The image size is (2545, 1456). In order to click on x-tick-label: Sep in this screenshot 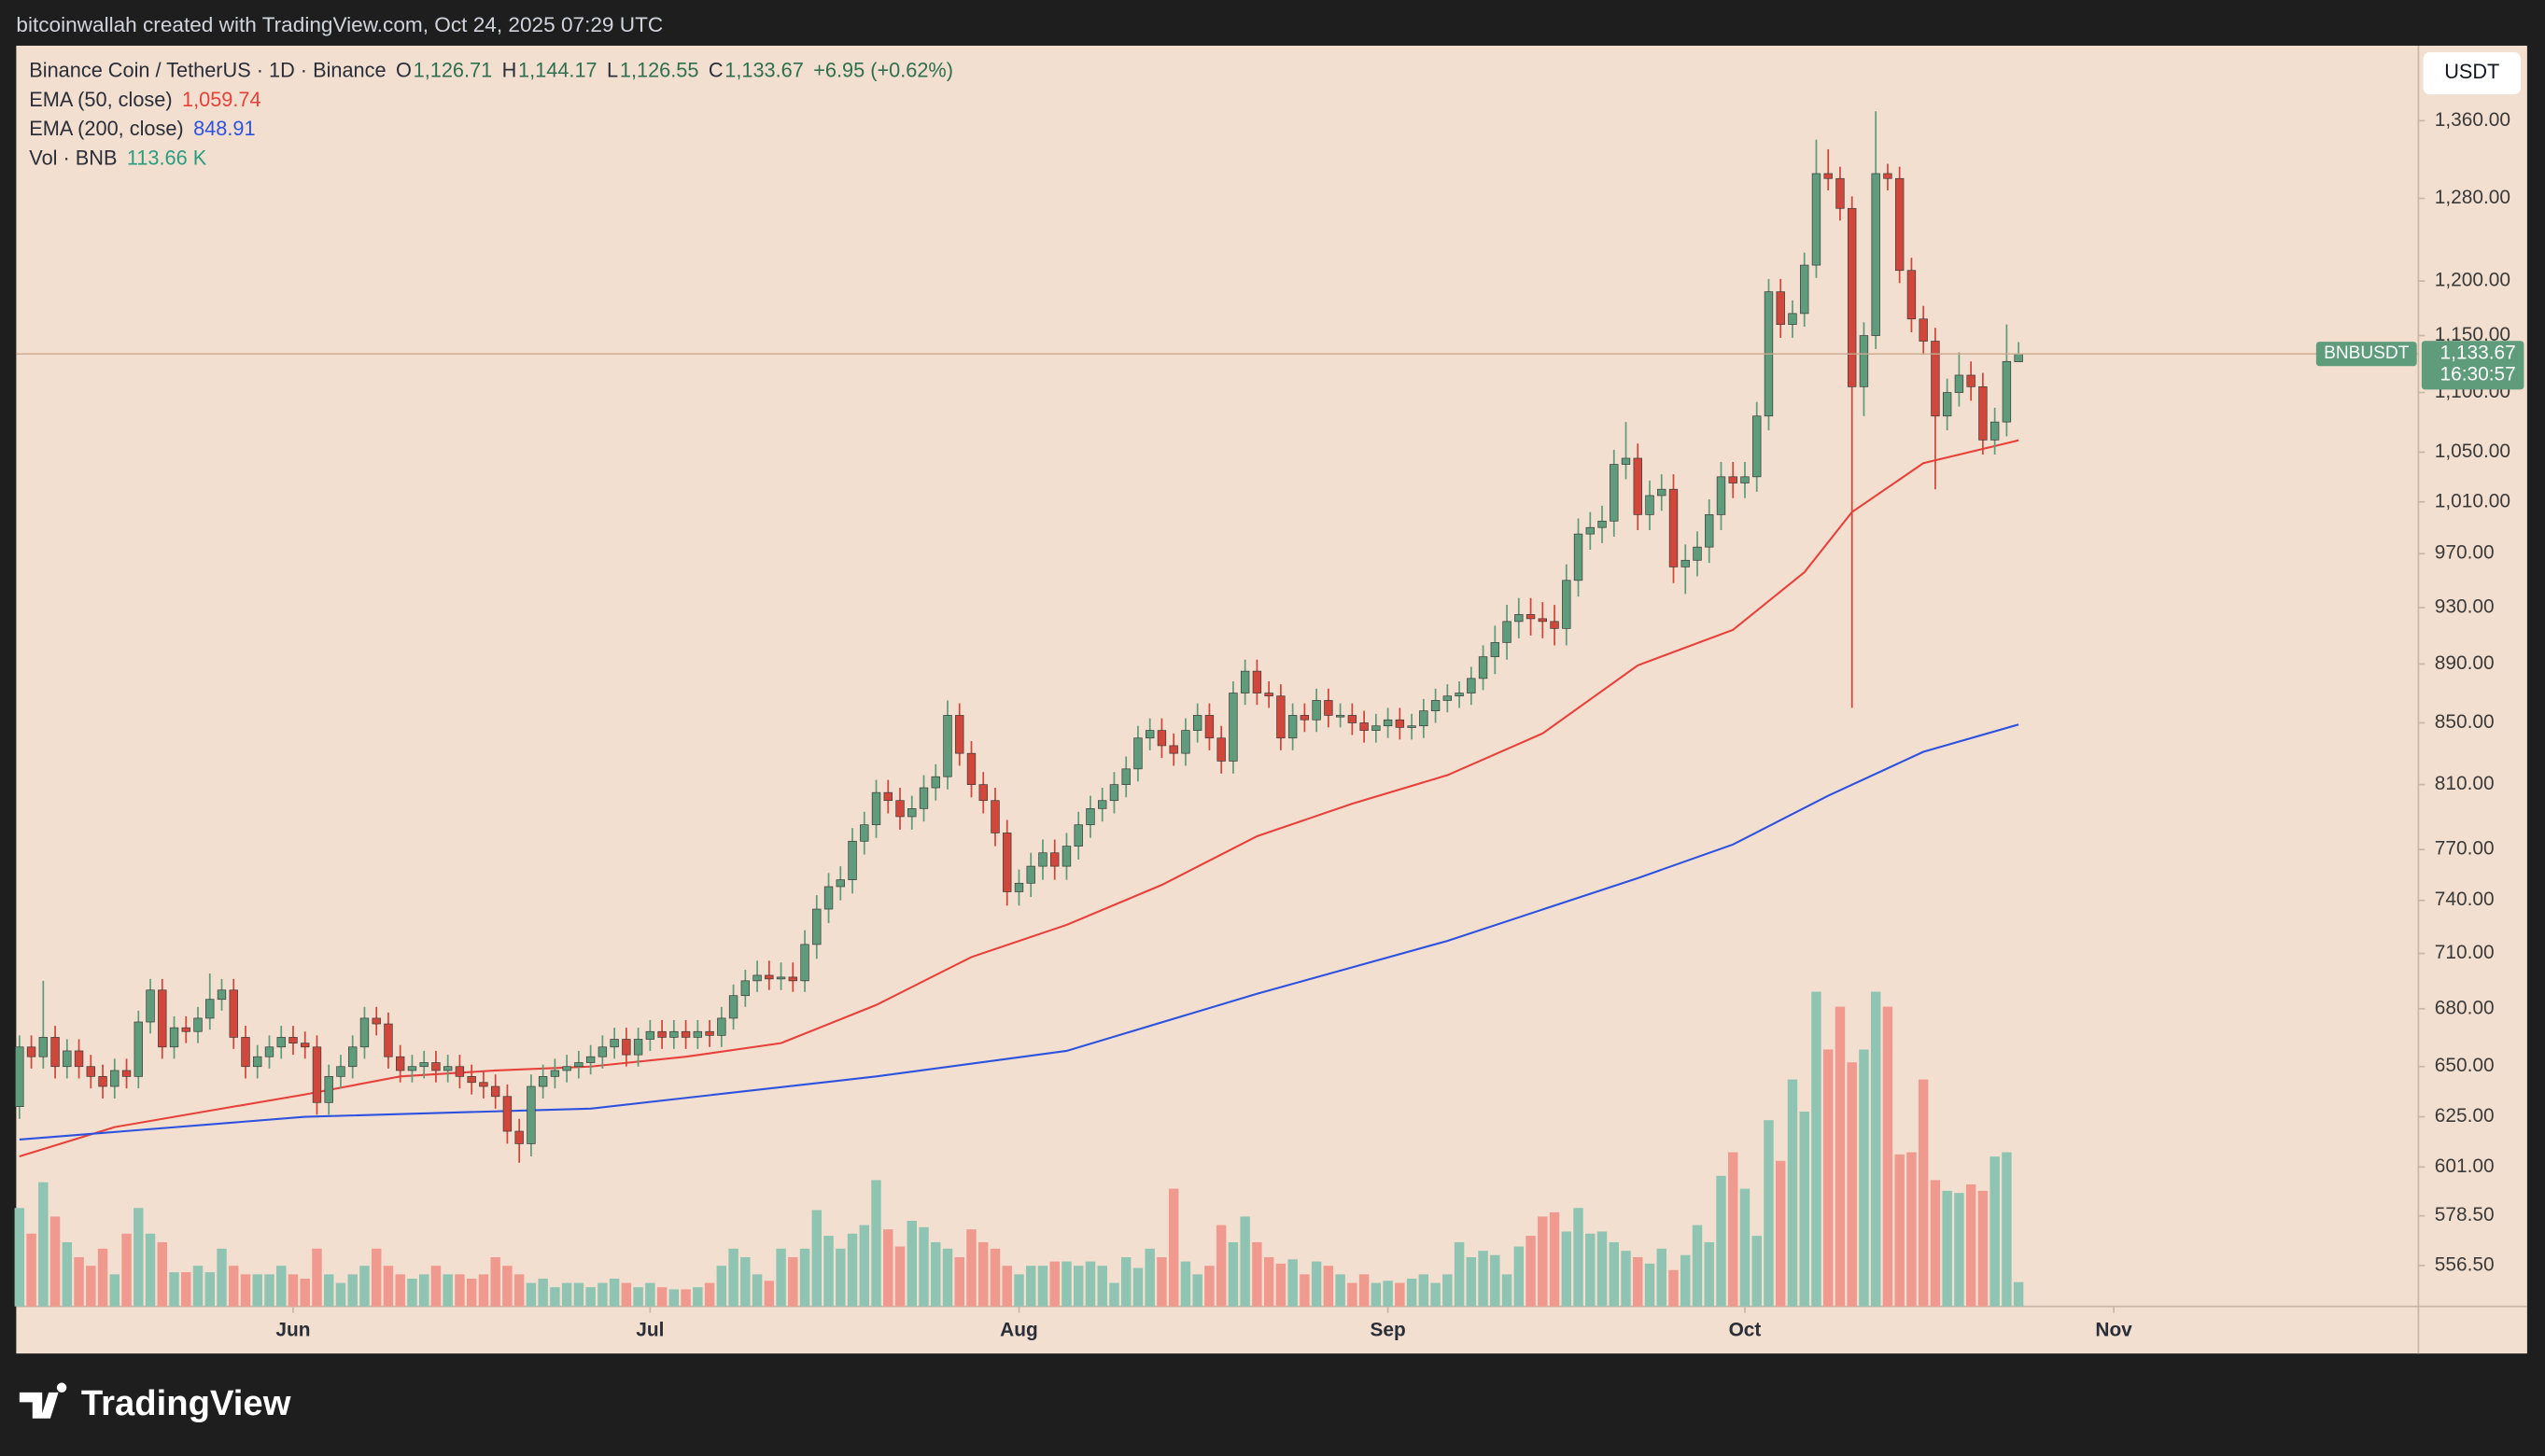, I will do `click(1388, 1329)`.